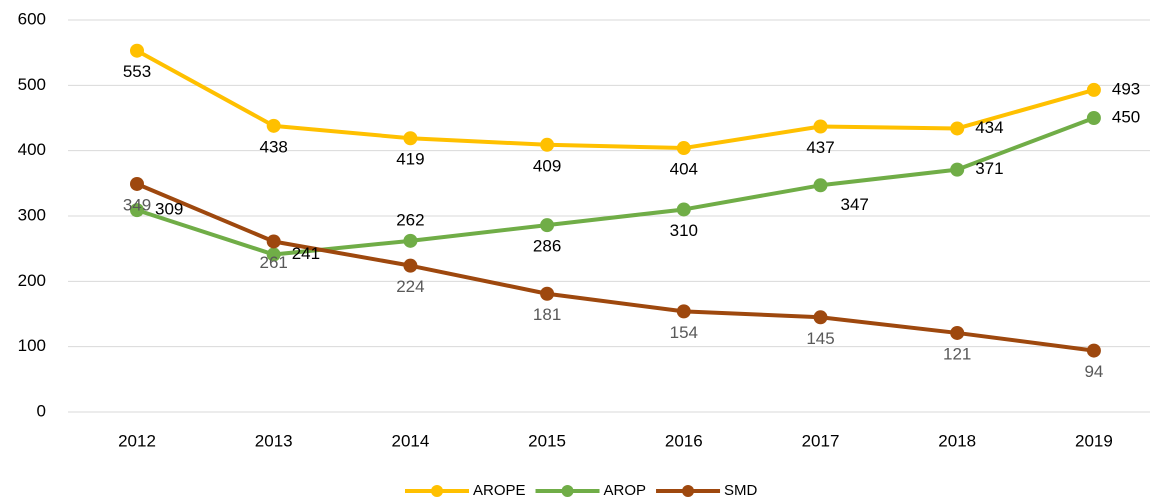 This screenshot has width=1151, height=504. What do you see at coordinates (410, 440) in the screenshot?
I see `x-tick-label: 2014` at bounding box center [410, 440].